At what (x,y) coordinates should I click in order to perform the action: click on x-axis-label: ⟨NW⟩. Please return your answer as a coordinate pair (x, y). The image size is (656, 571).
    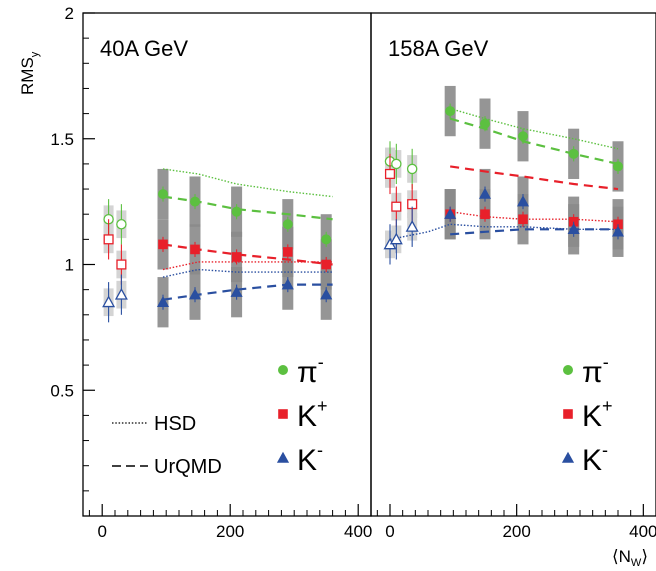
    Looking at the image, I should click on (630, 558).